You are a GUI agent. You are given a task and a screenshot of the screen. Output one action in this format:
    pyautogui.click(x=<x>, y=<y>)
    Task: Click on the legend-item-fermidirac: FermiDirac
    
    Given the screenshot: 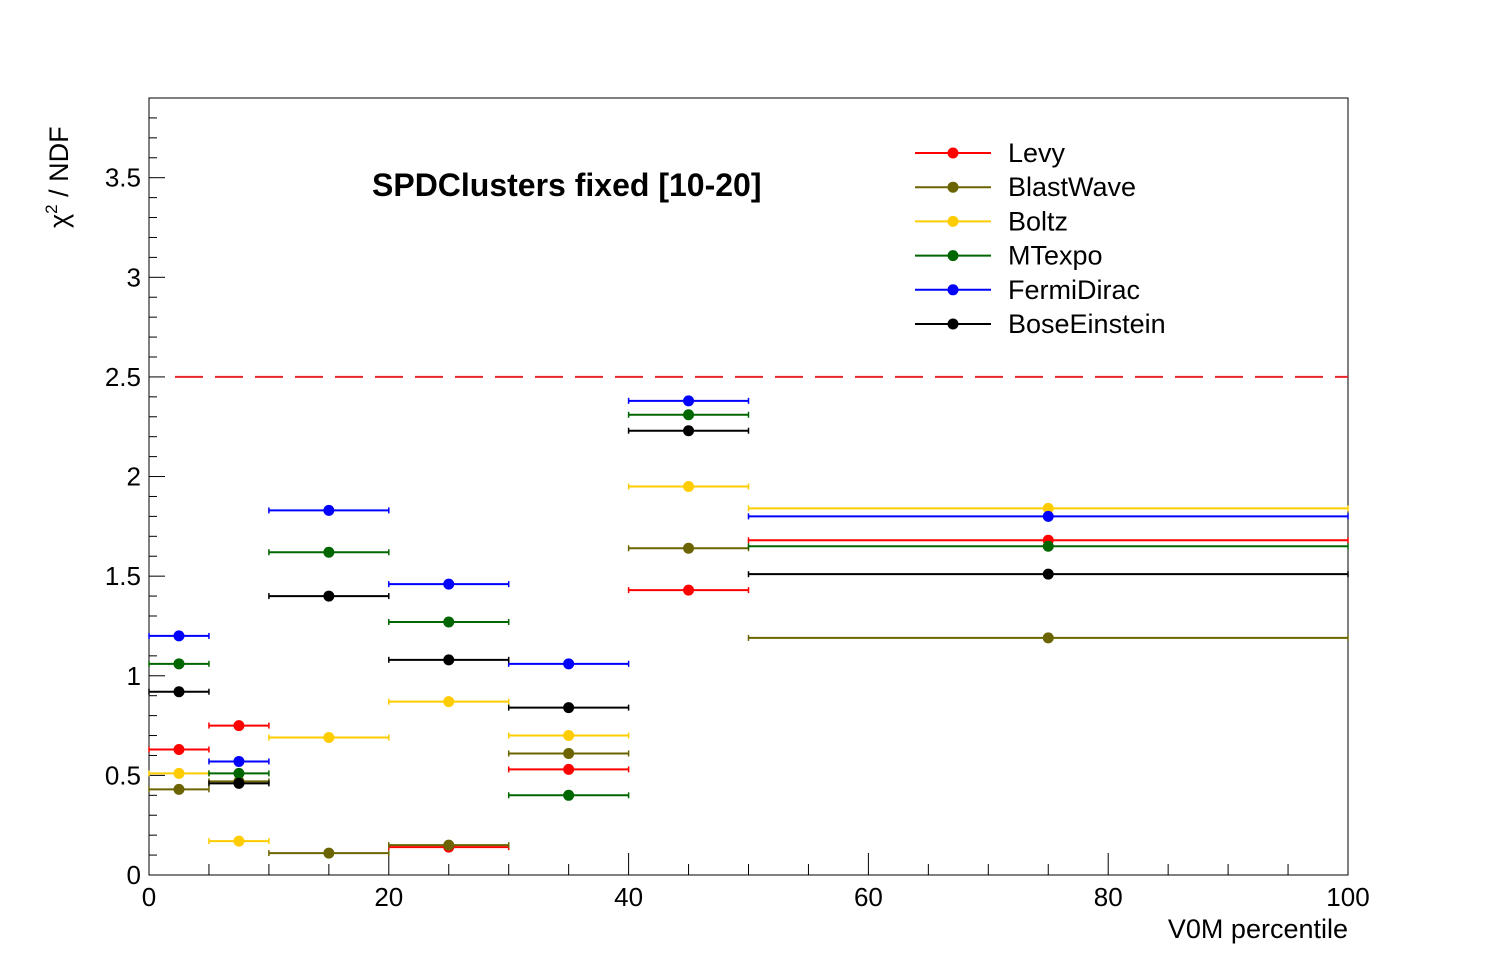 What is the action you would take?
    pyautogui.click(x=1027, y=290)
    